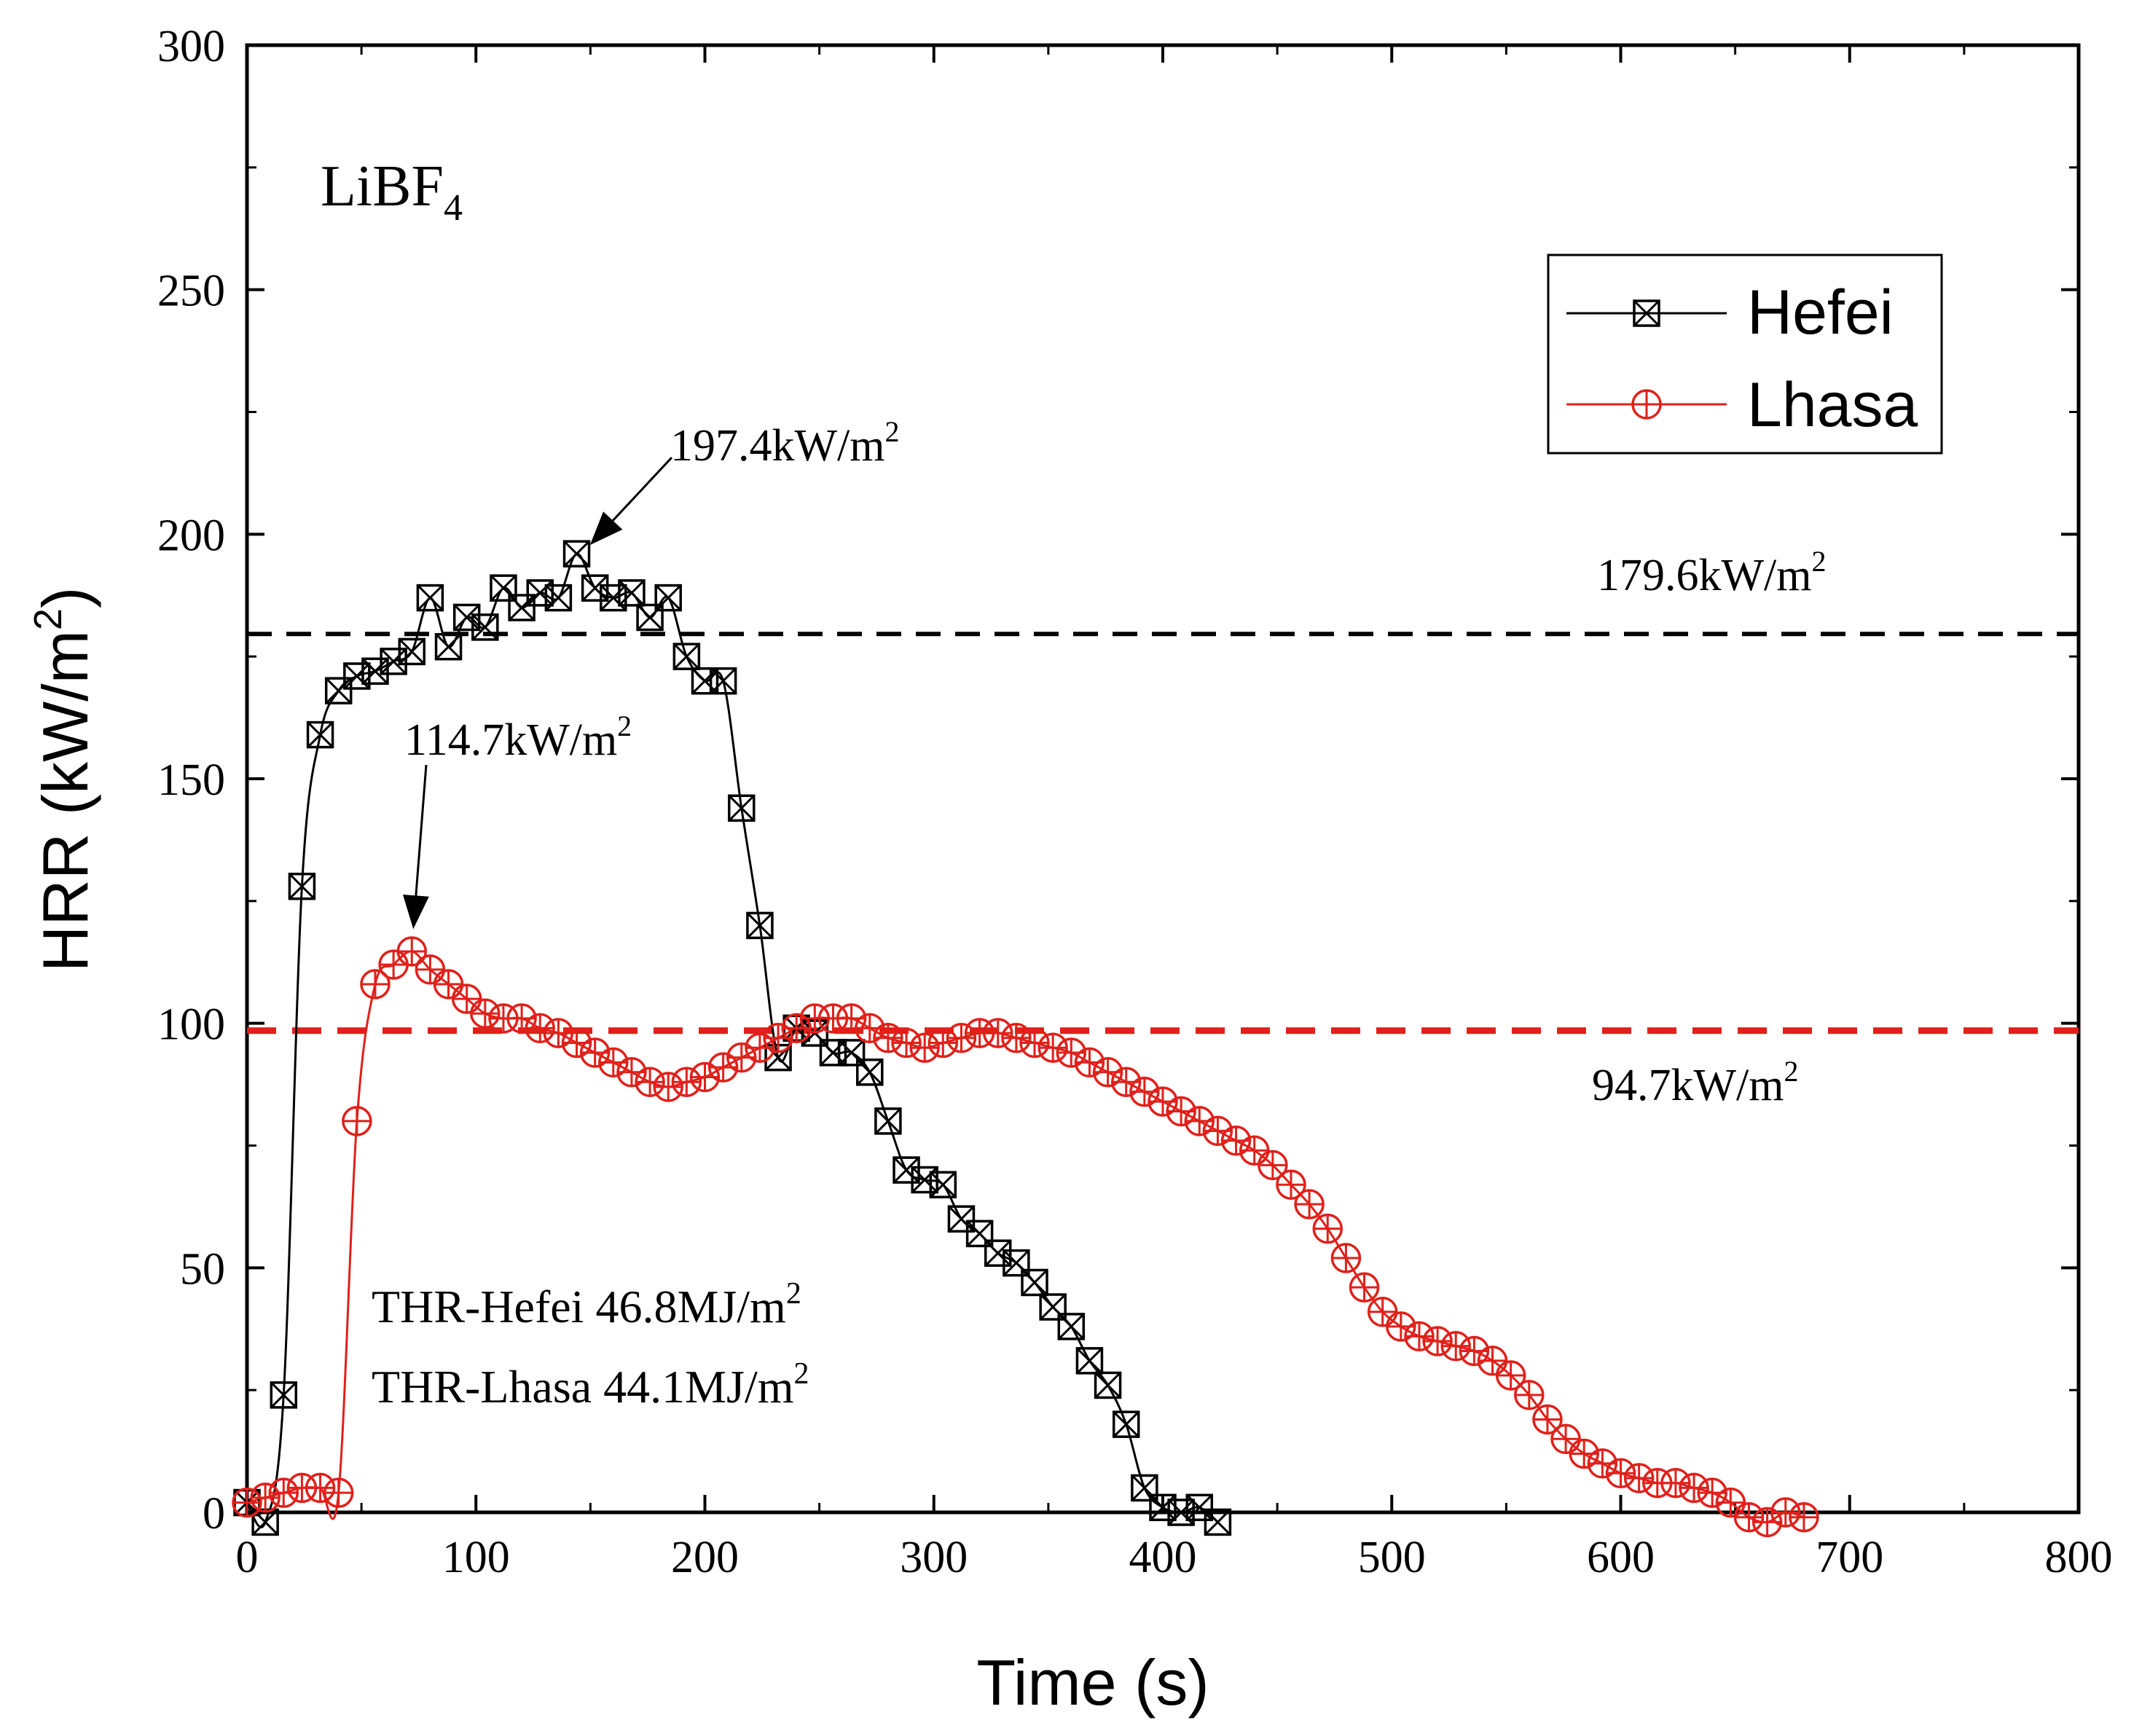  What do you see at coordinates (518, 737) in the screenshot?
I see `annotation-peak-lhasa: 114.7kW/m2` at bounding box center [518, 737].